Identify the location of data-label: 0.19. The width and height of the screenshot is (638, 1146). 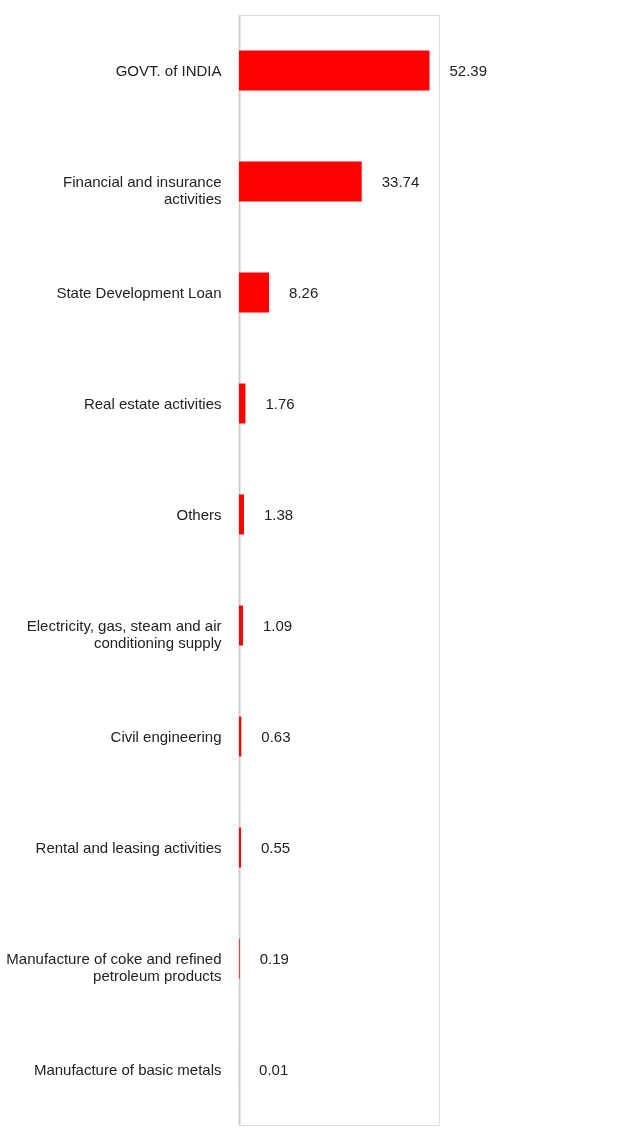
(274, 958).